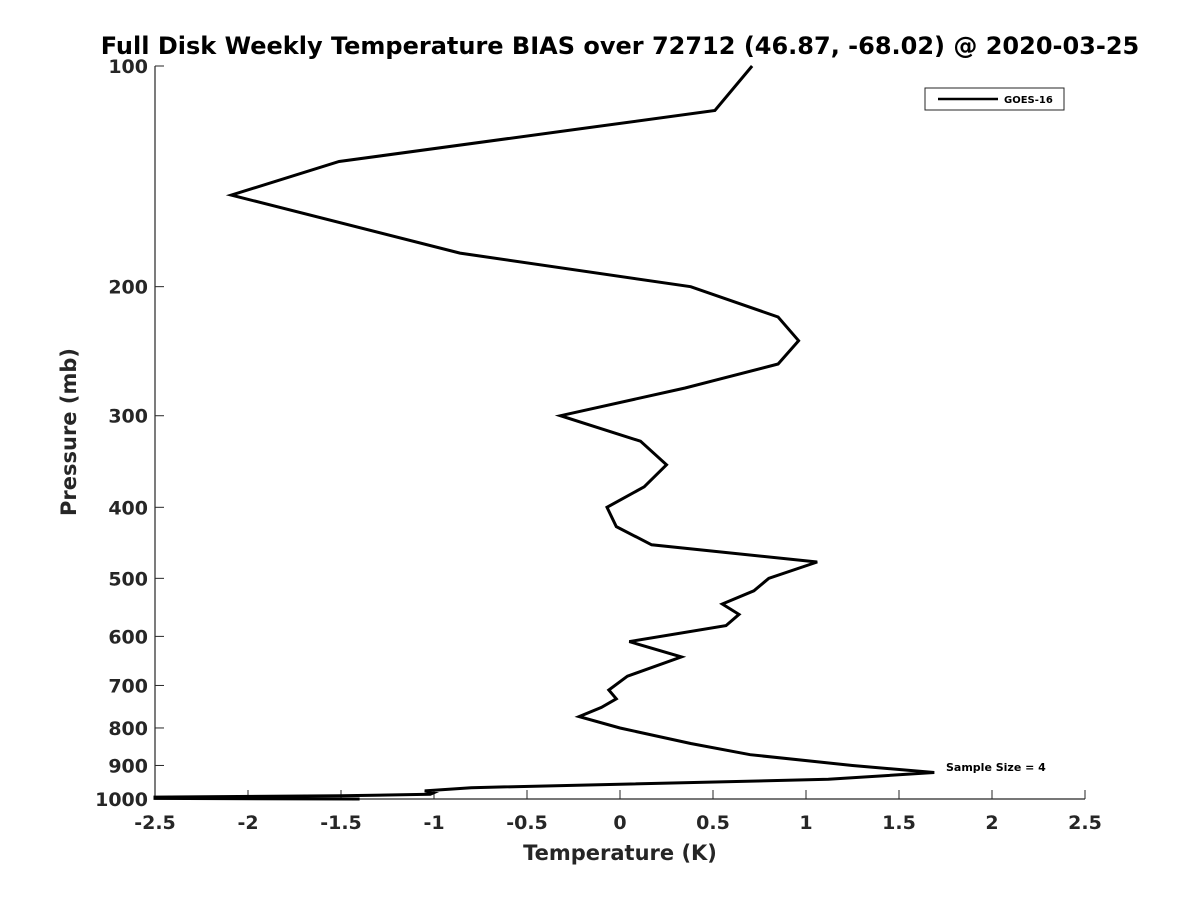 Image resolution: width=1200 pixels, height=900 pixels. Describe the element at coordinates (527, 823) in the screenshot. I see `x-tick-label: -0.5` at that location.